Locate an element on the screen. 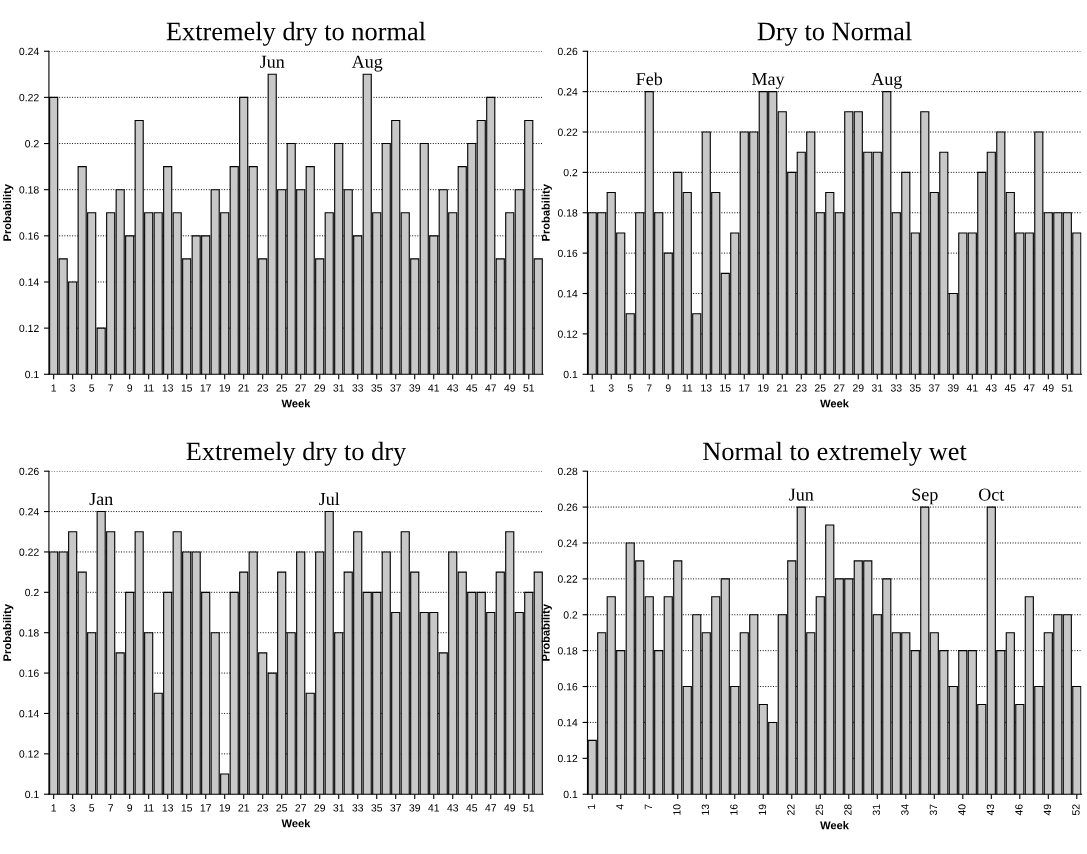  annotation: Jan is located at coordinates (101, 499).